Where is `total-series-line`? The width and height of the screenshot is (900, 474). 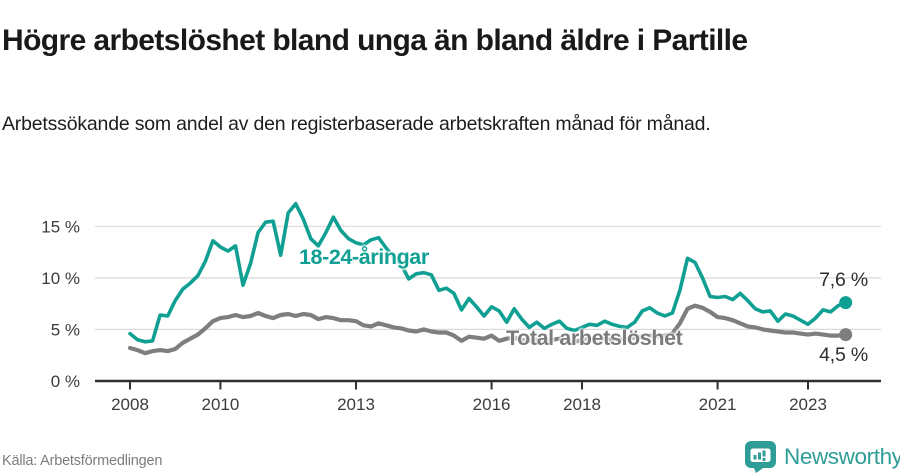
total-series-line is located at coordinates (487, 329).